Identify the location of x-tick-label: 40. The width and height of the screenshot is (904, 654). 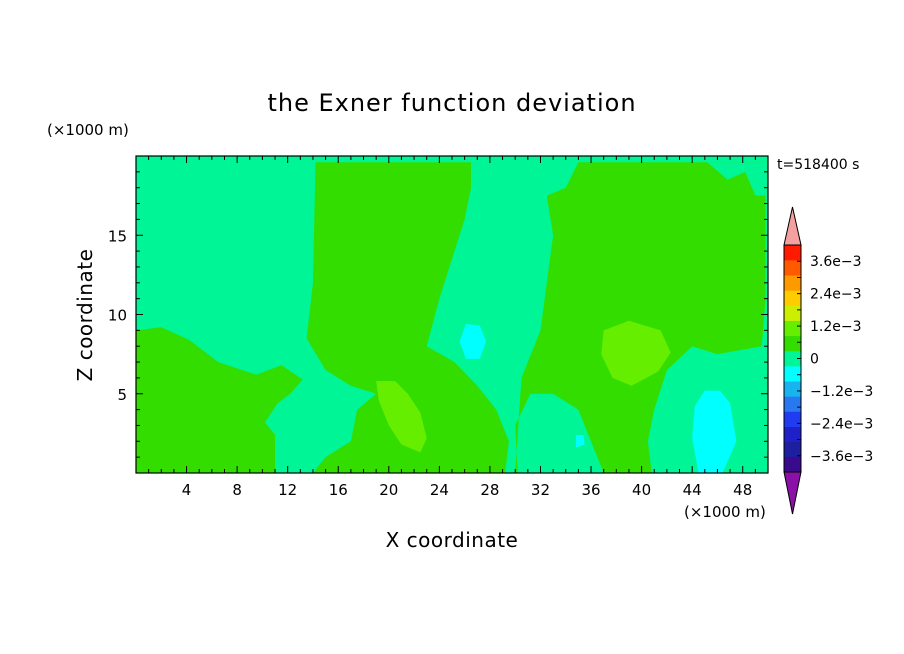
(641, 490).